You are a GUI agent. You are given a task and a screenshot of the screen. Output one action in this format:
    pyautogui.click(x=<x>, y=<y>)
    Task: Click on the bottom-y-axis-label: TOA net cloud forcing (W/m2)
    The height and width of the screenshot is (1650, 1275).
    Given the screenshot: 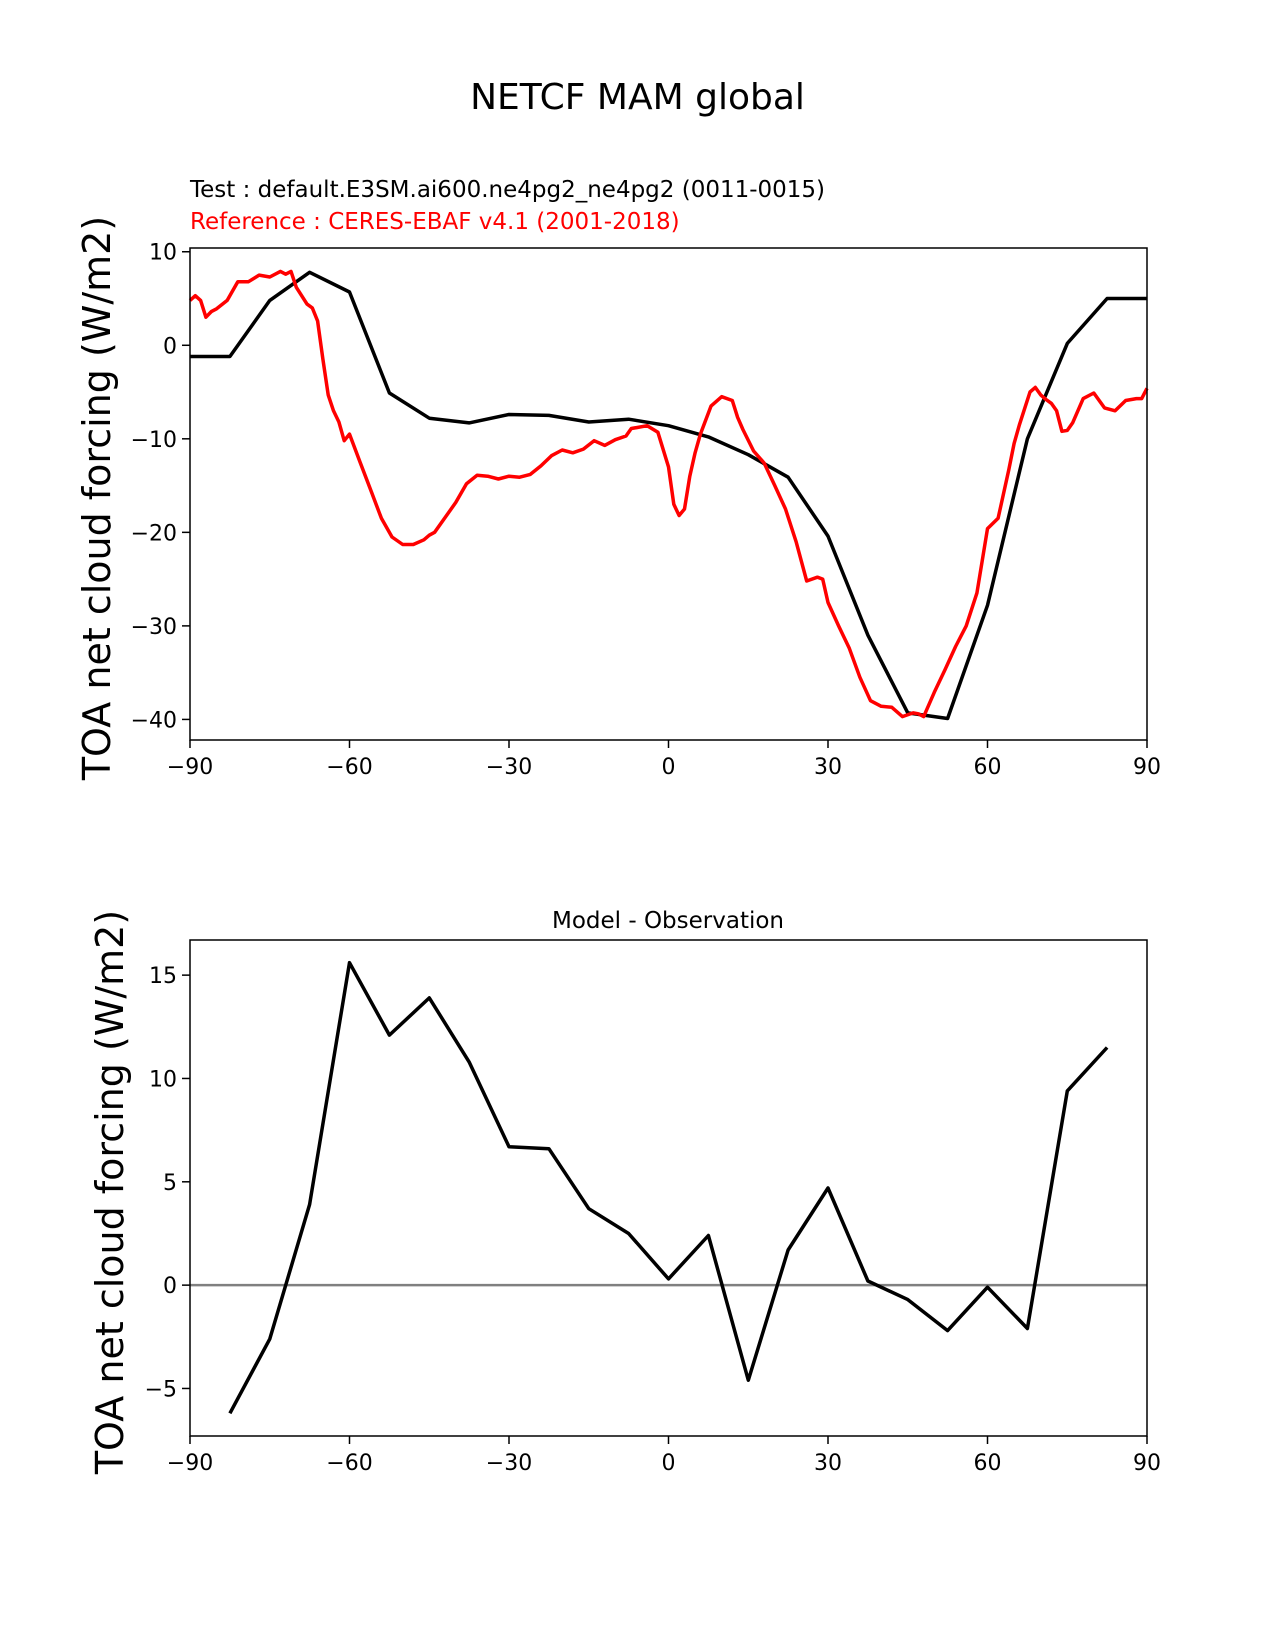 What is the action you would take?
    pyautogui.click(x=110, y=1192)
    